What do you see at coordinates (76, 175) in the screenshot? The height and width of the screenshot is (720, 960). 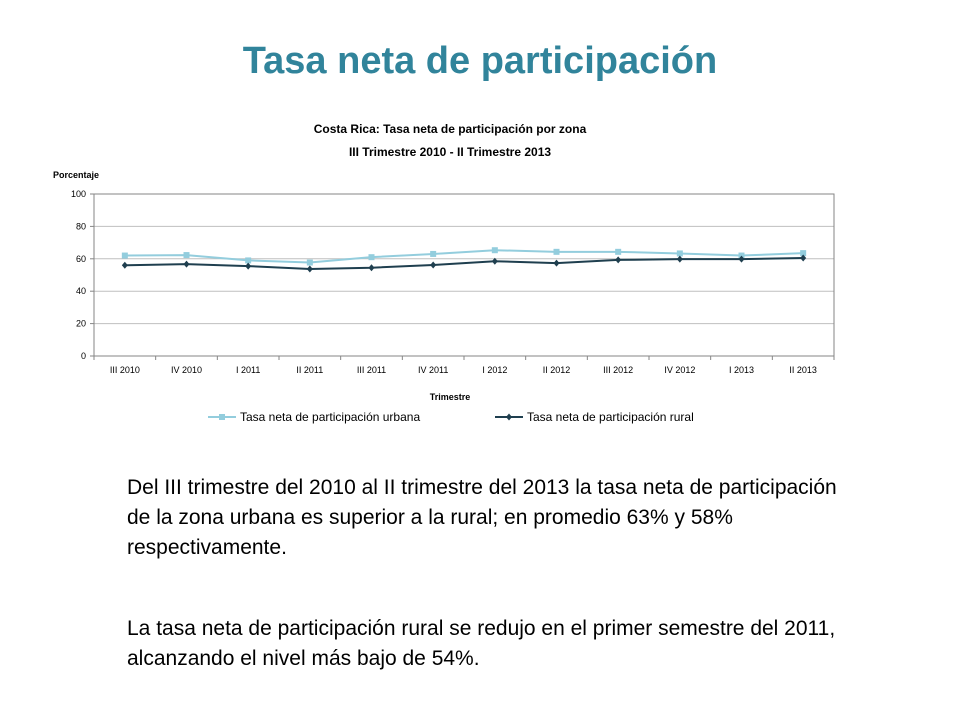 I see `y-axis-label: Porcentaje` at bounding box center [76, 175].